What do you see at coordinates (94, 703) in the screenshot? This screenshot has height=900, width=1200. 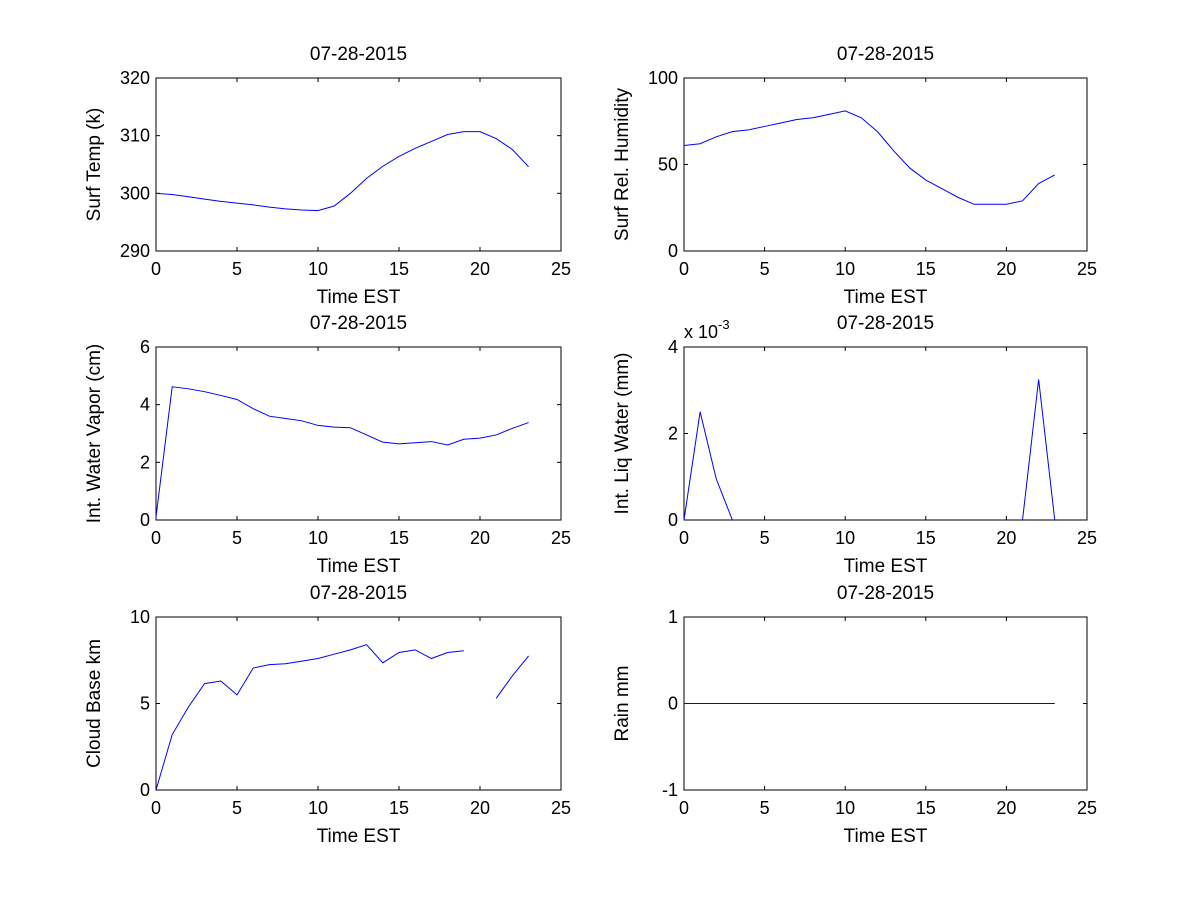 I see `y-axis-label: Cloud Base km` at bounding box center [94, 703].